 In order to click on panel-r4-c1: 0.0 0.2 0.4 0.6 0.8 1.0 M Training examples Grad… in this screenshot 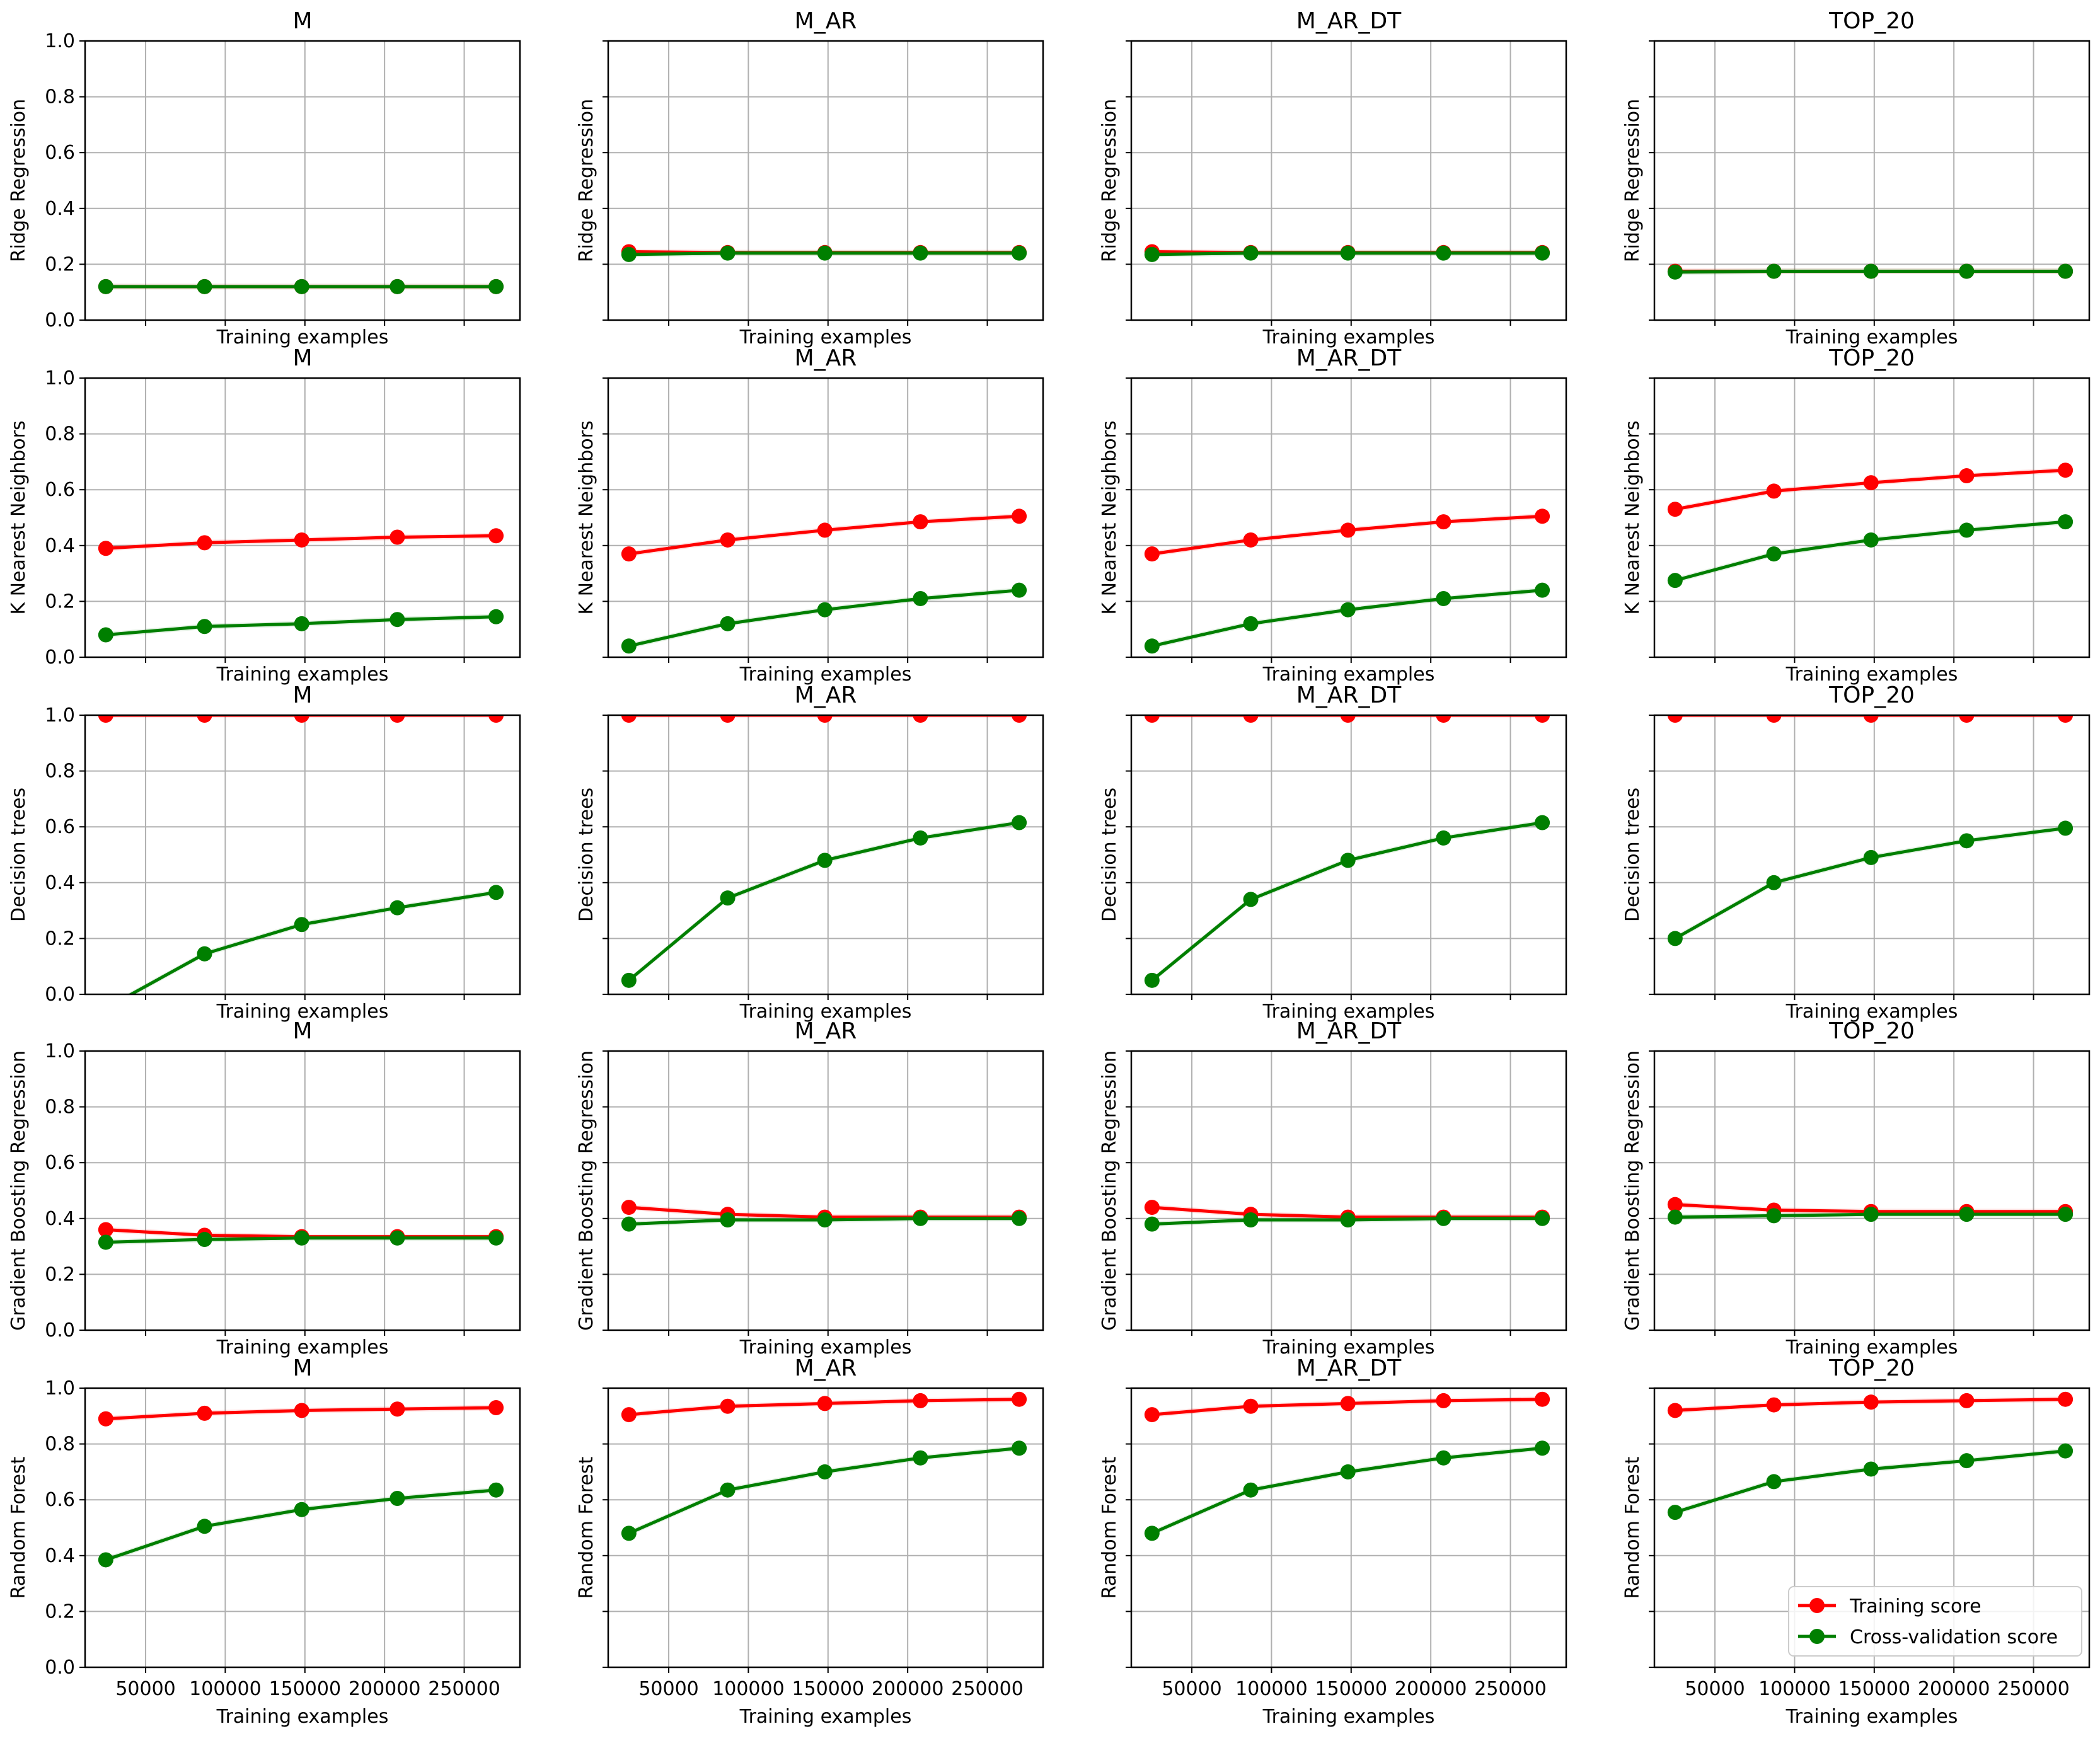, I will do `click(264, 1188)`.